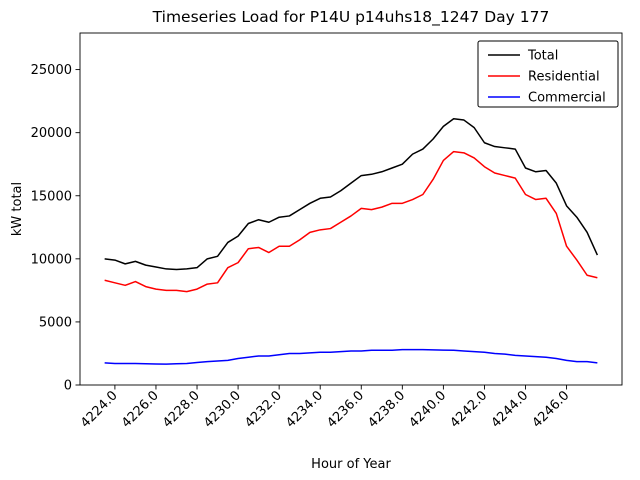 The height and width of the screenshot is (480, 640). What do you see at coordinates (55, 228) in the screenshot?
I see `y-axis: 0 5000 10000 15000 20000 25000` at bounding box center [55, 228].